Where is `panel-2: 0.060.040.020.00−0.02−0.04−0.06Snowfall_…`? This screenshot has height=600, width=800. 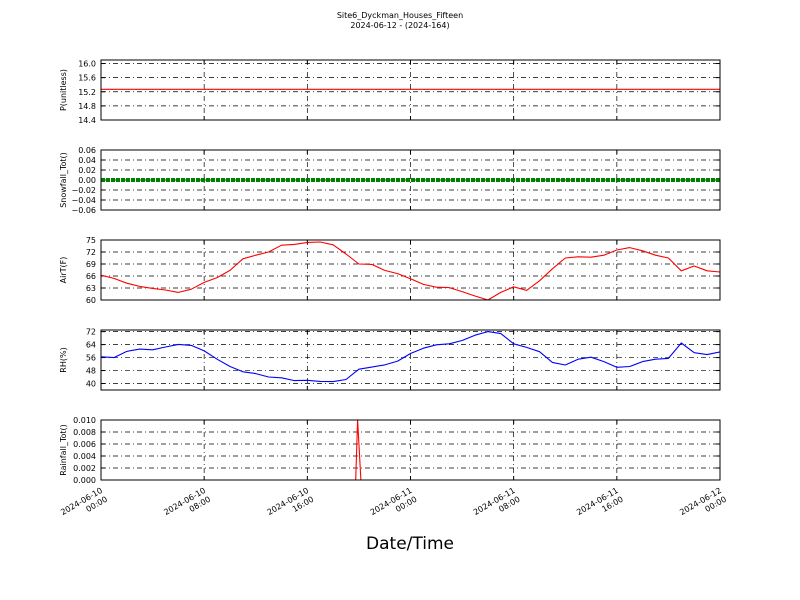
panel-2: 0.060.040.020.00−0.02−0.04−0.06Snowfall_… is located at coordinates (390, 180).